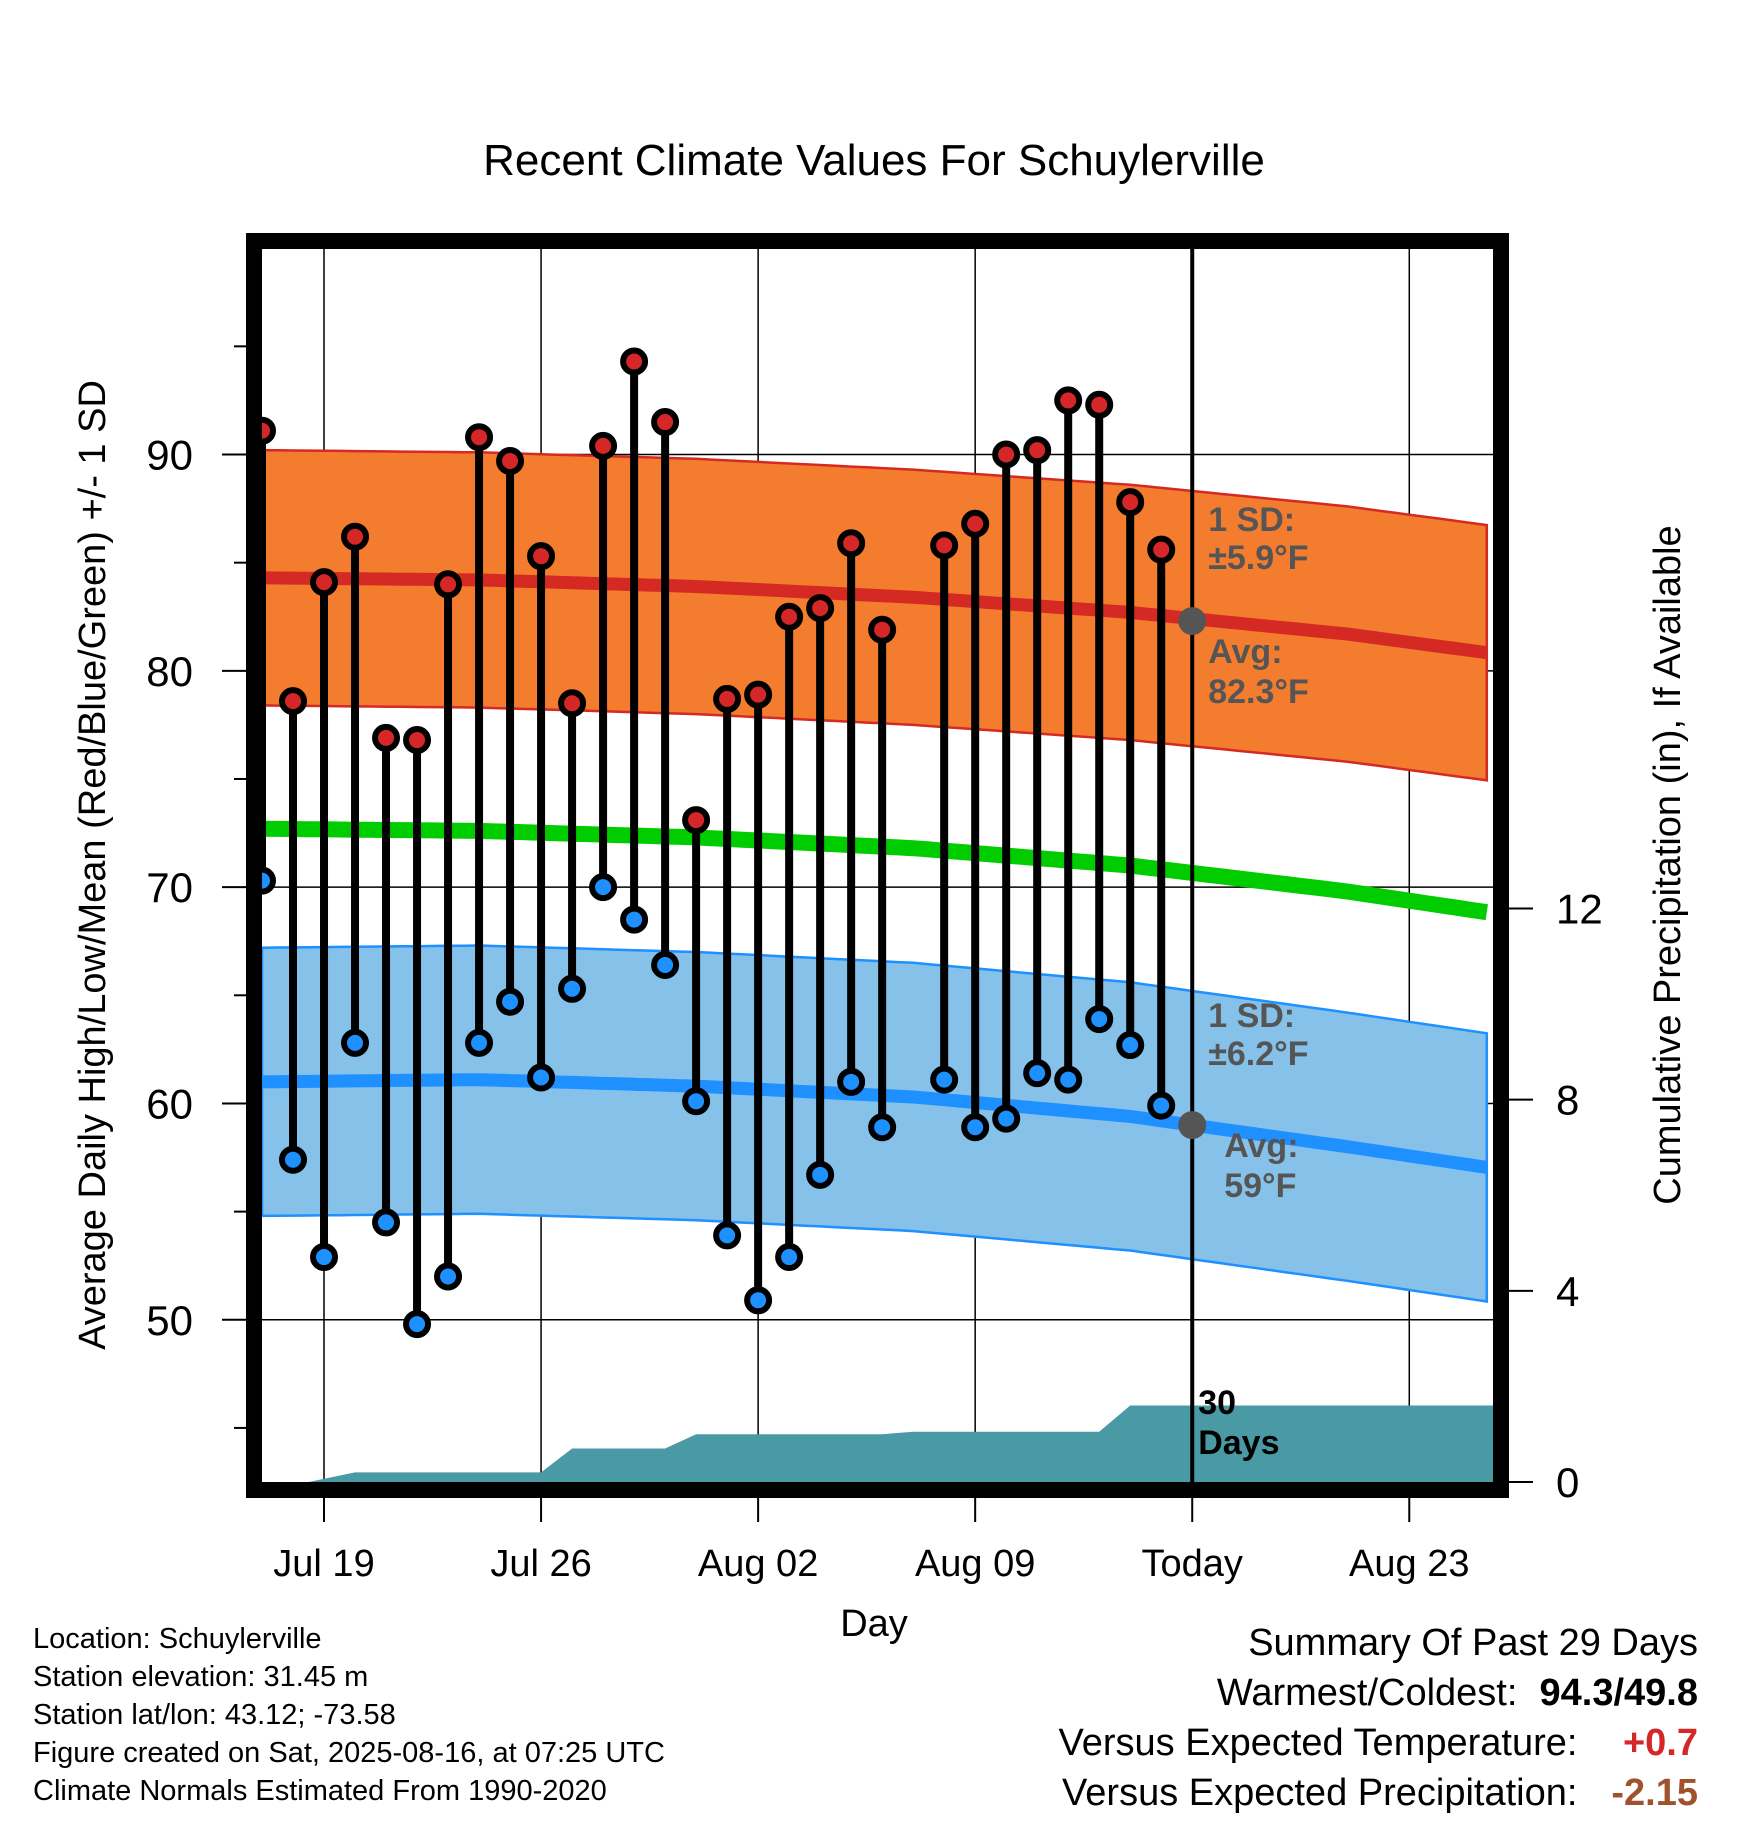  What do you see at coordinates (1473, 1643) in the screenshot?
I see `summary-title: Summary Of Past 29 Days` at bounding box center [1473, 1643].